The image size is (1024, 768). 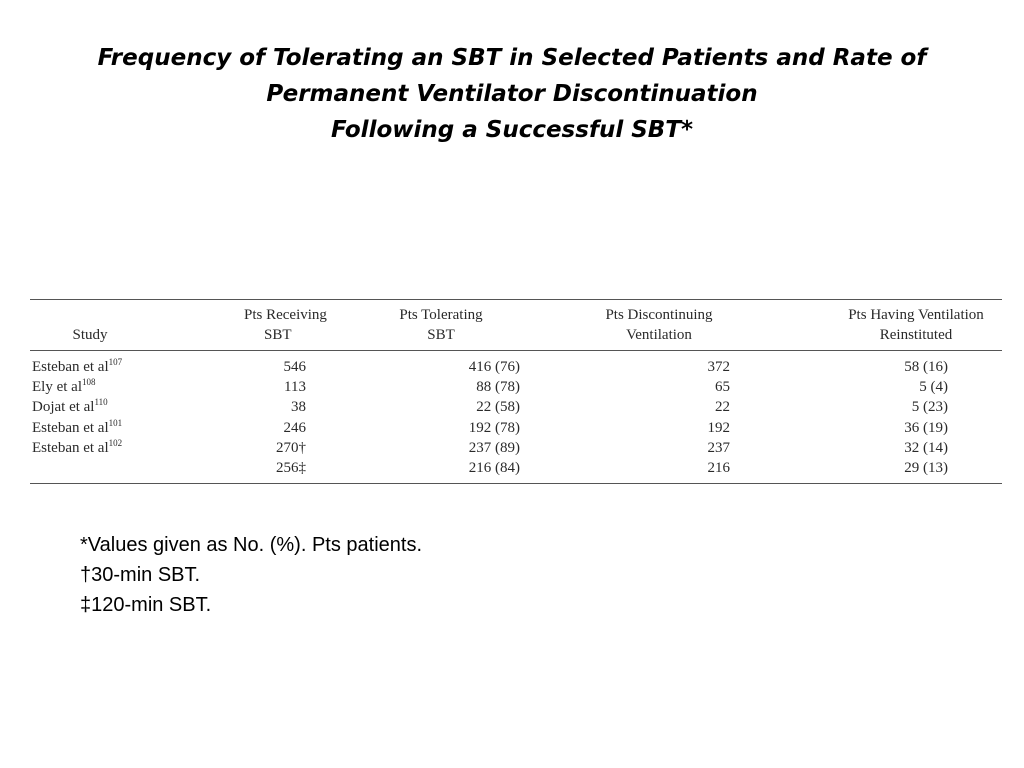 I want to click on header-tolerating-line2: SBT, so click(x=441, y=335).